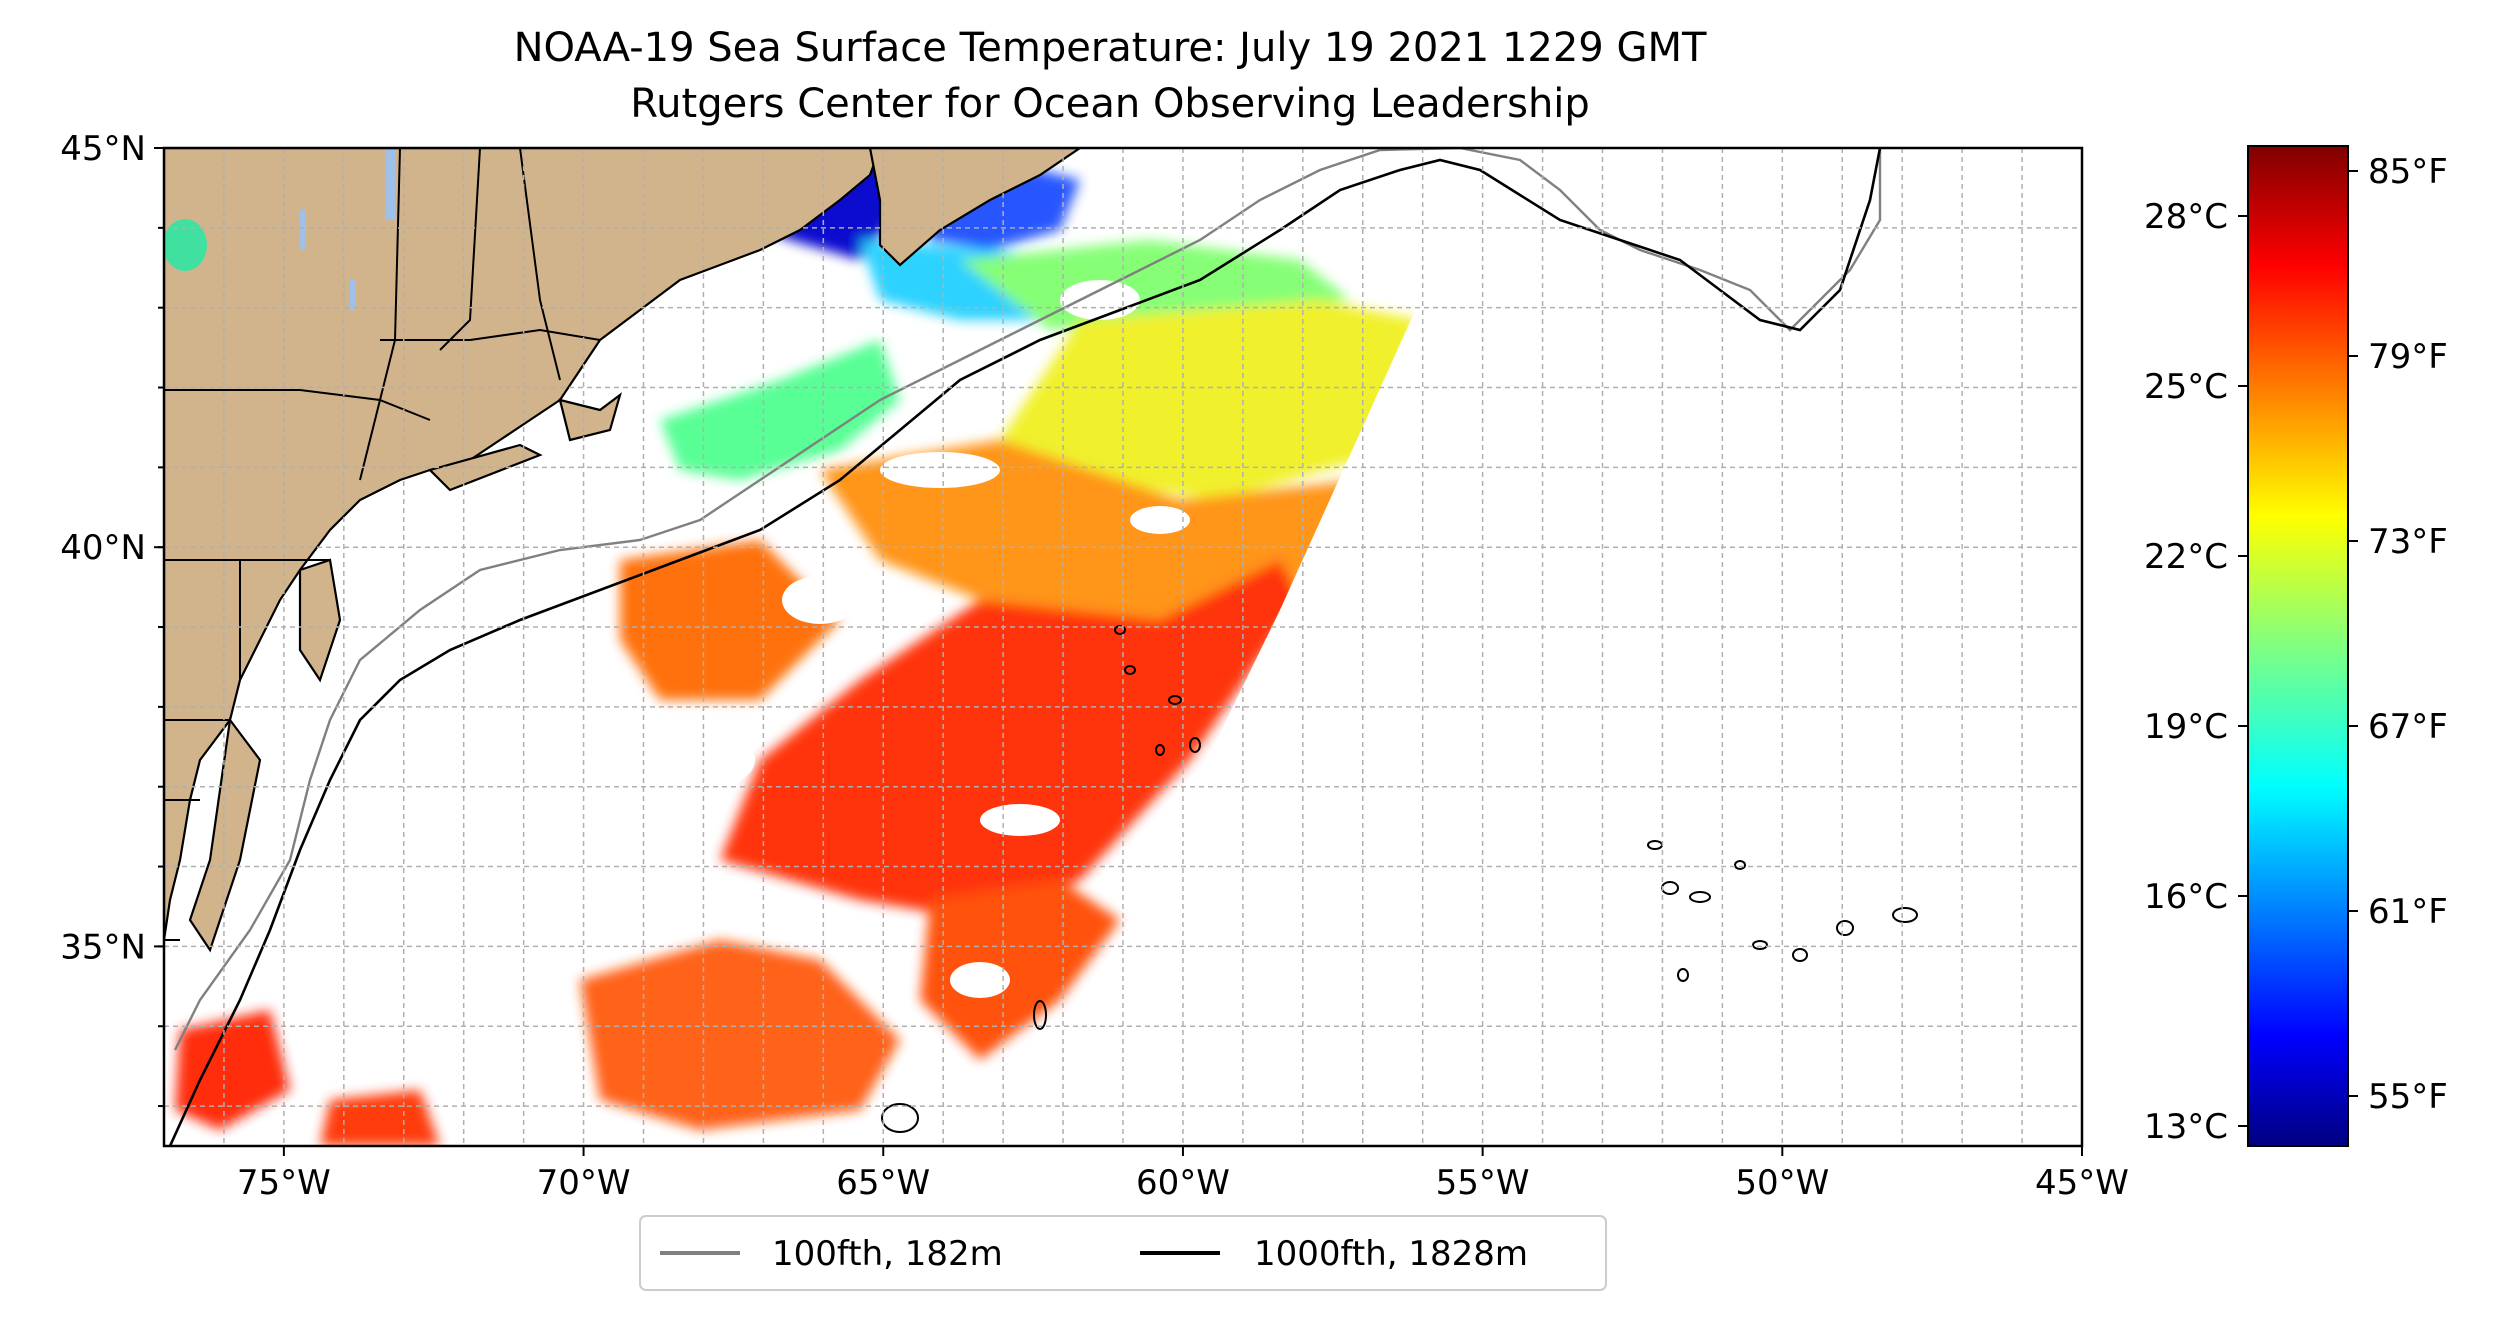 The width and height of the screenshot is (2502, 1318). Describe the element at coordinates (1751, 234) in the screenshot. I see `swath-edge-mask-upper` at that location.